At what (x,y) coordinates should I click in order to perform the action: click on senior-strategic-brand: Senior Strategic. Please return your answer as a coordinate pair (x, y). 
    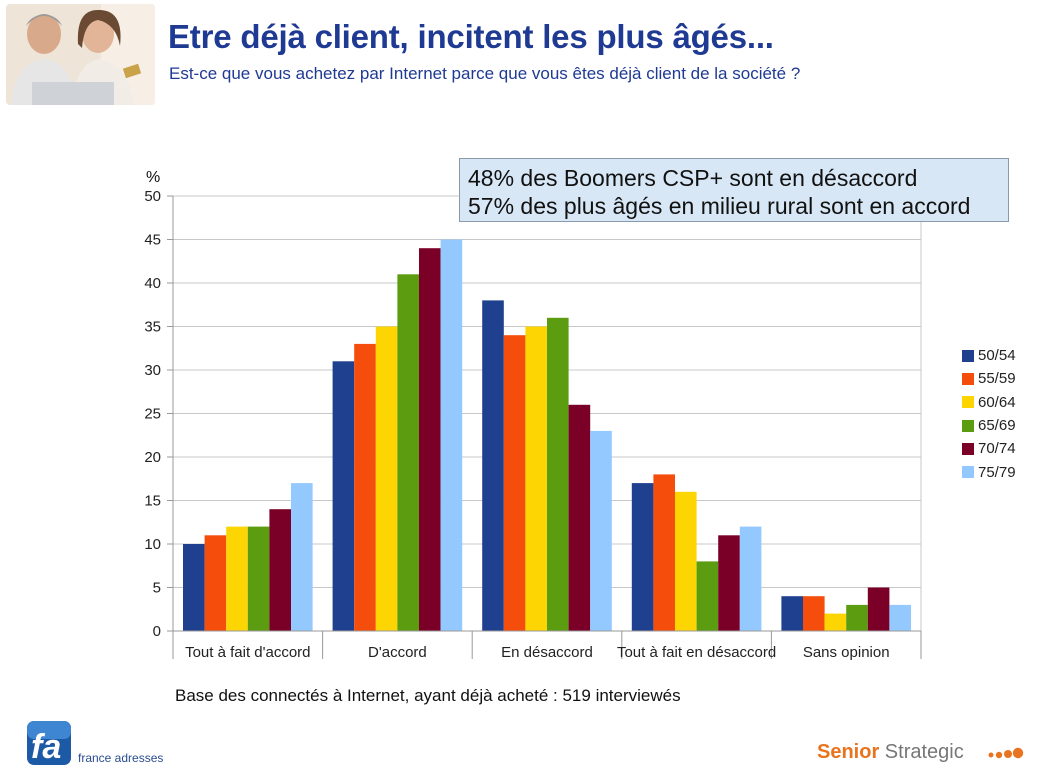
    Looking at the image, I should click on (890, 752).